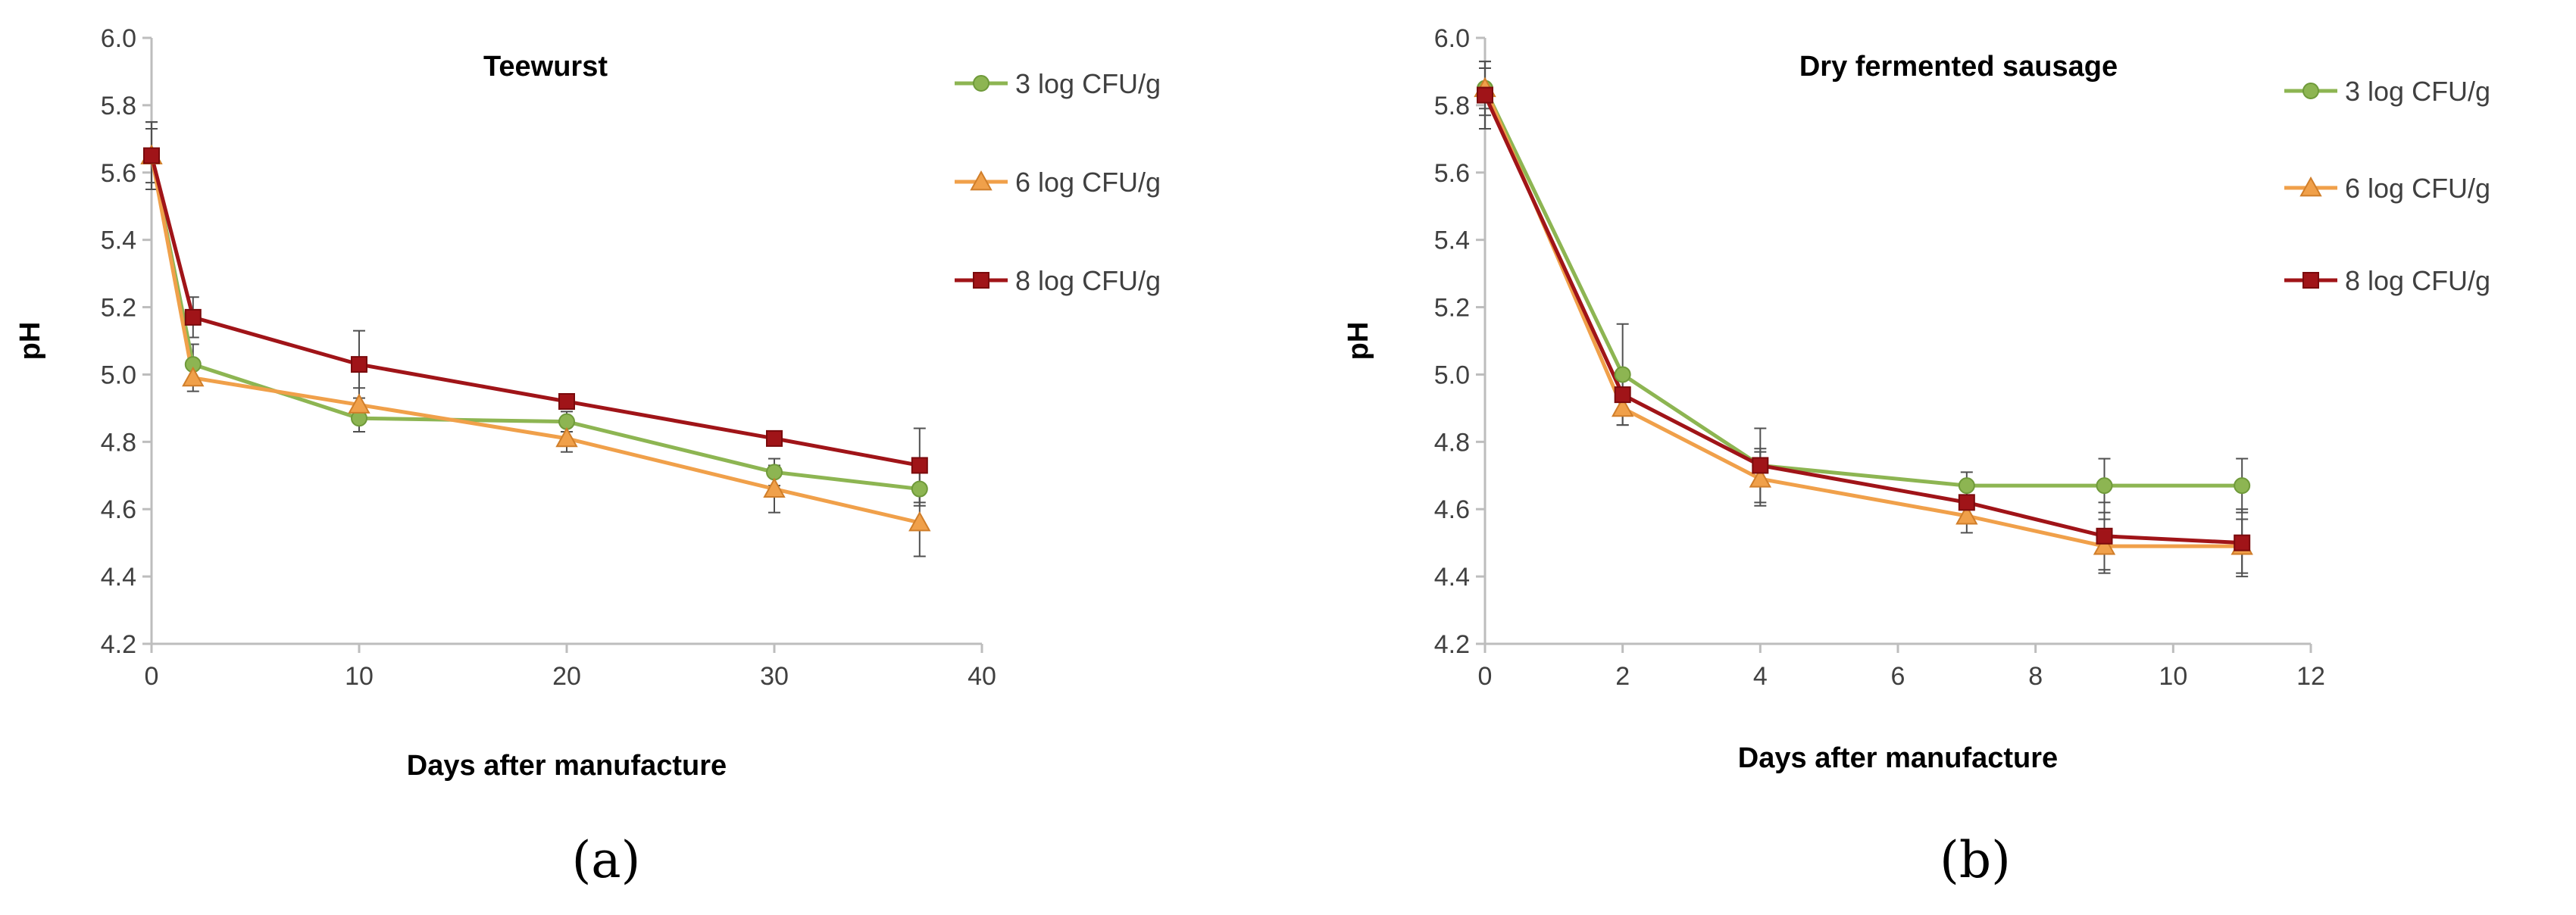  Describe the element at coordinates (1898, 676) in the screenshot. I see `x-tick-label: 6` at that location.